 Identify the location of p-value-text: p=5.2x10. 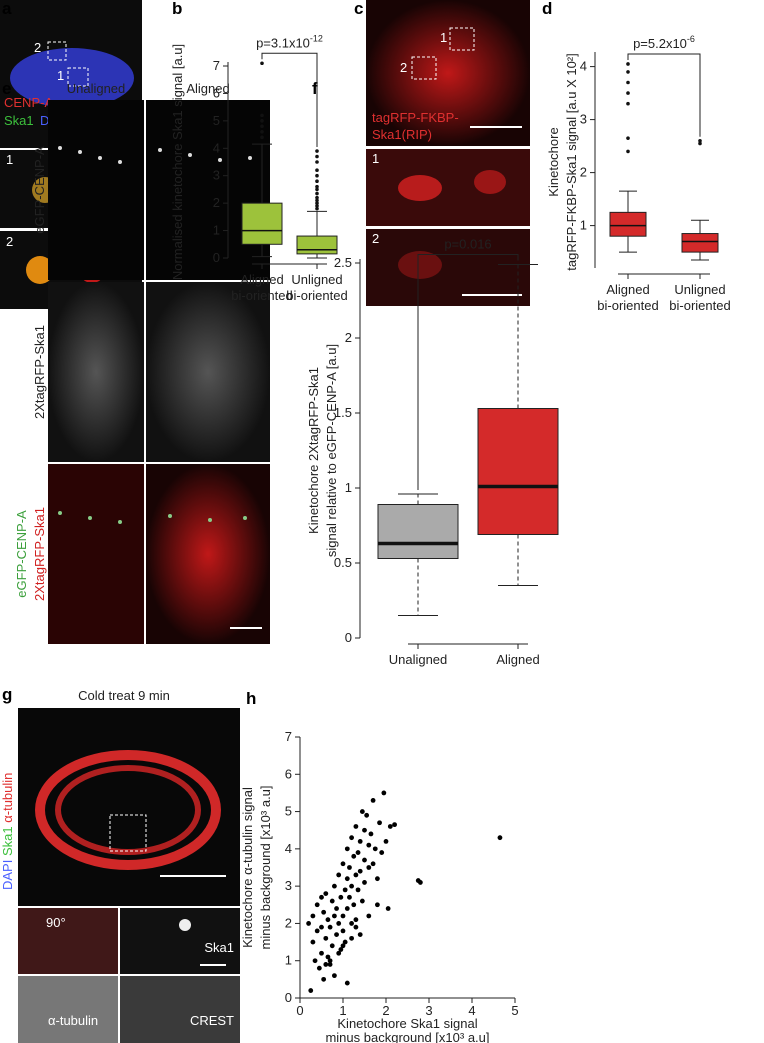
(660, 43).